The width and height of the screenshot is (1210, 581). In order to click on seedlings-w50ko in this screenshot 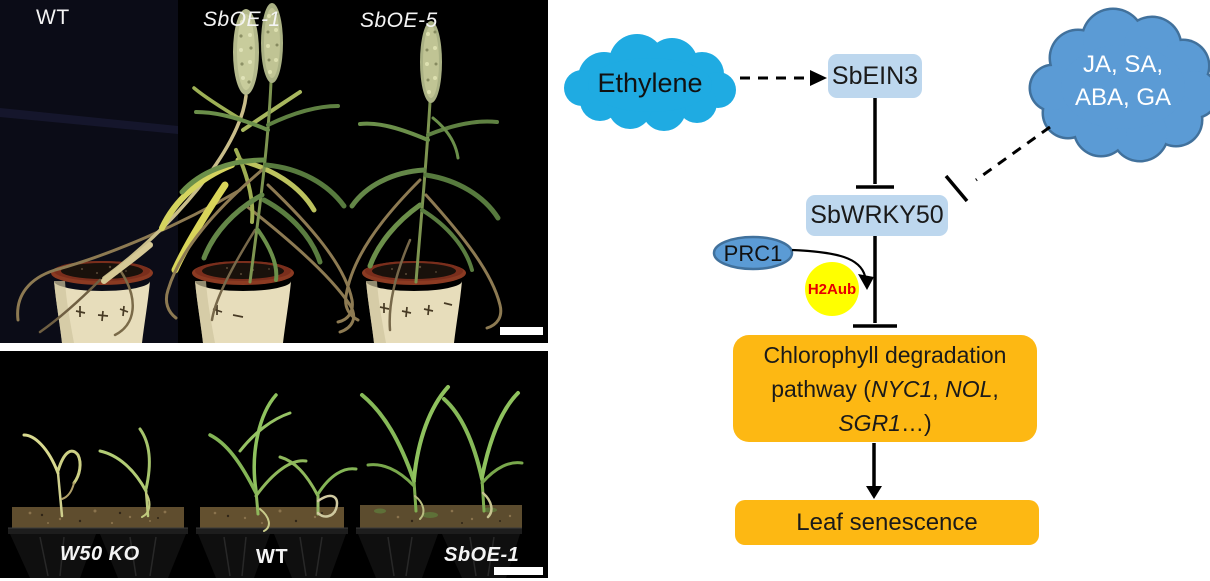, I will do `click(86, 472)`.